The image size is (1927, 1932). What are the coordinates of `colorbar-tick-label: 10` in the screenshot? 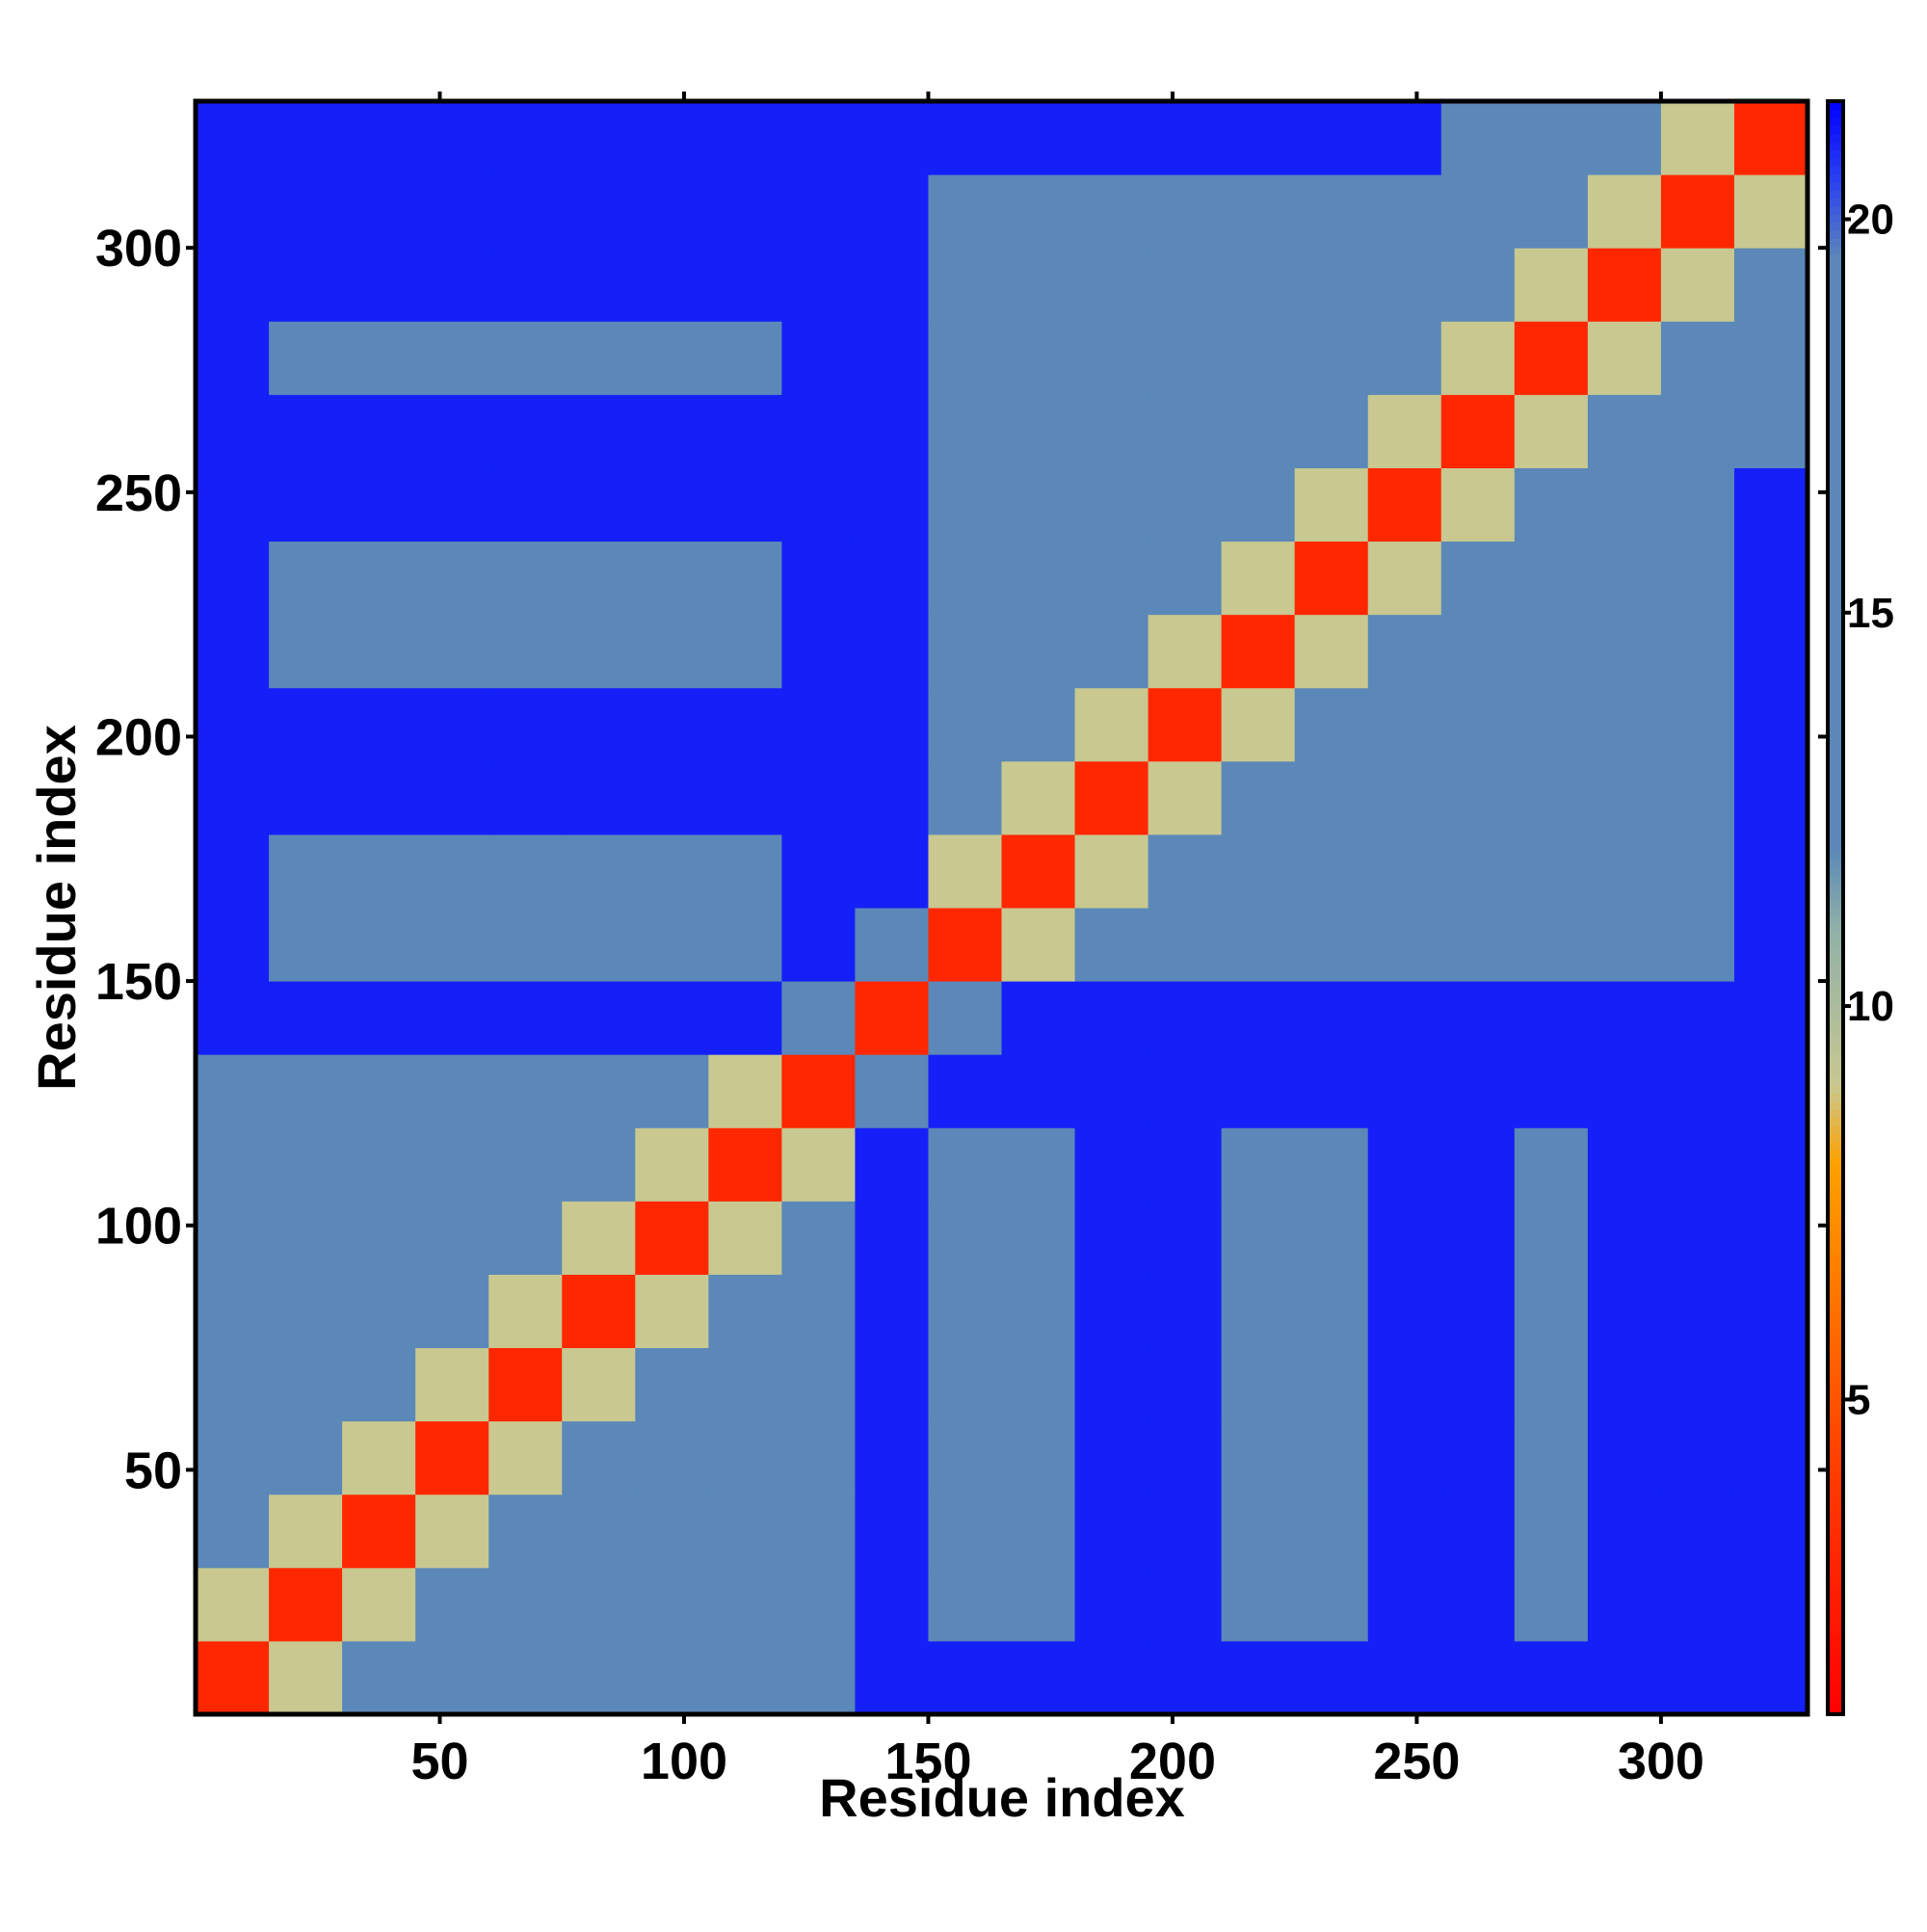 It's located at (1871, 1006).